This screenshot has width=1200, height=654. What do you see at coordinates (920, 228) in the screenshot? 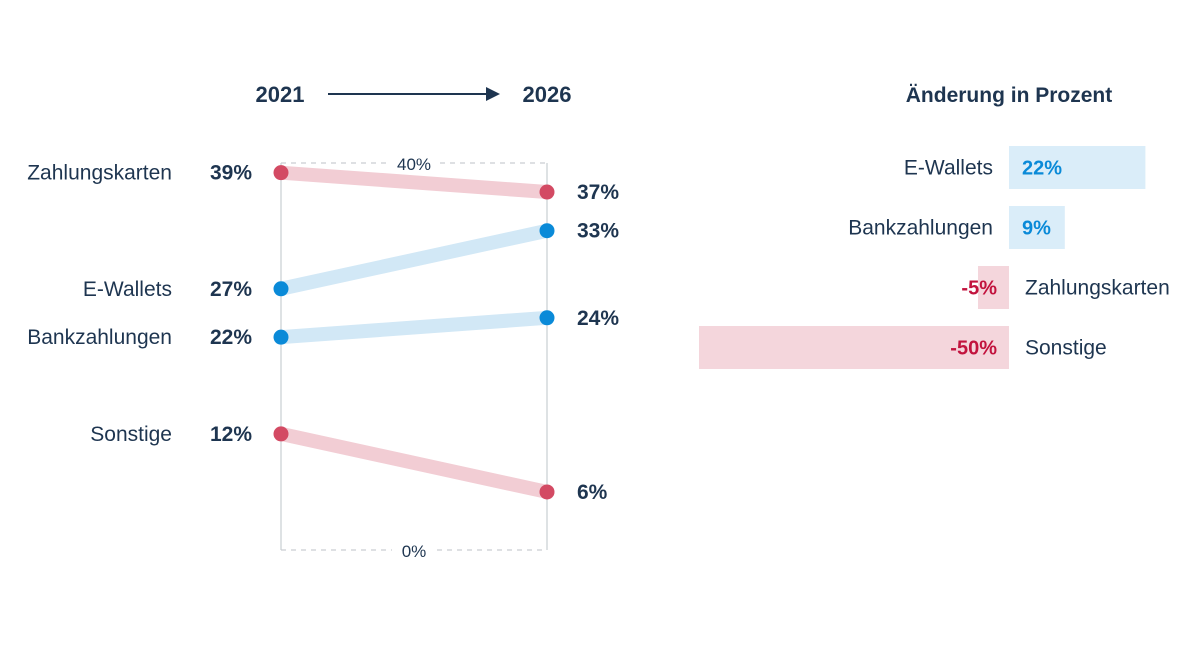
I see `change-category-bankzahlungen: Bankzahlungen` at bounding box center [920, 228].